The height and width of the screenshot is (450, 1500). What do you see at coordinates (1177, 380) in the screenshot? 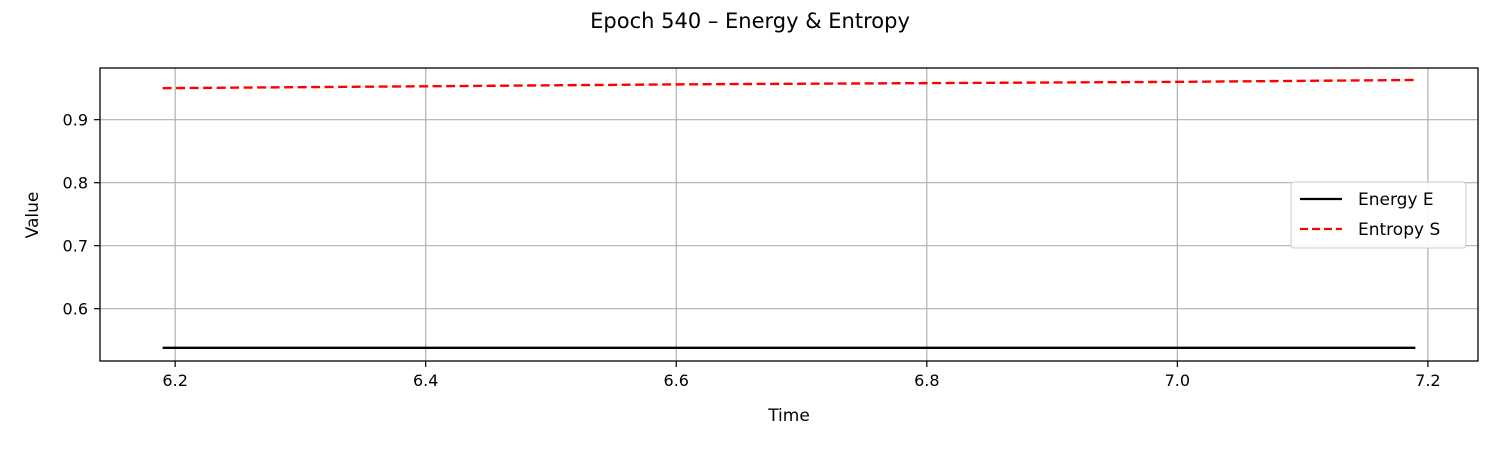
I see `x-tick-label: 7.0` at bounding box center [1177, 380].